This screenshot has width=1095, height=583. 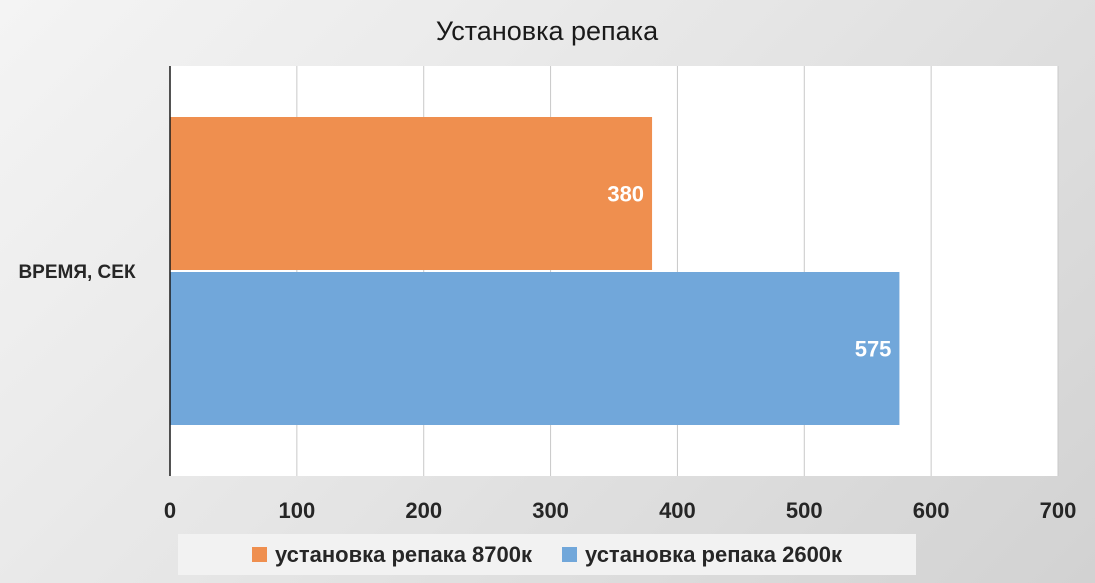 What do you see at coordinates (749, 272) in the screenshot?
I see `data-labels: 380 575` at bounding box center [749, 272].